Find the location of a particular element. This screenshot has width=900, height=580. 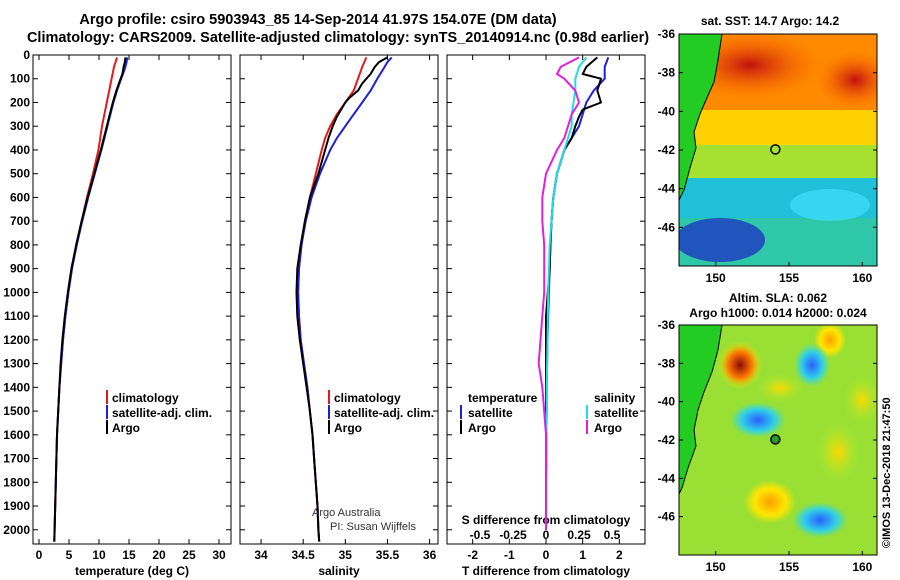

series-argo is located at coordinates (341, 299).